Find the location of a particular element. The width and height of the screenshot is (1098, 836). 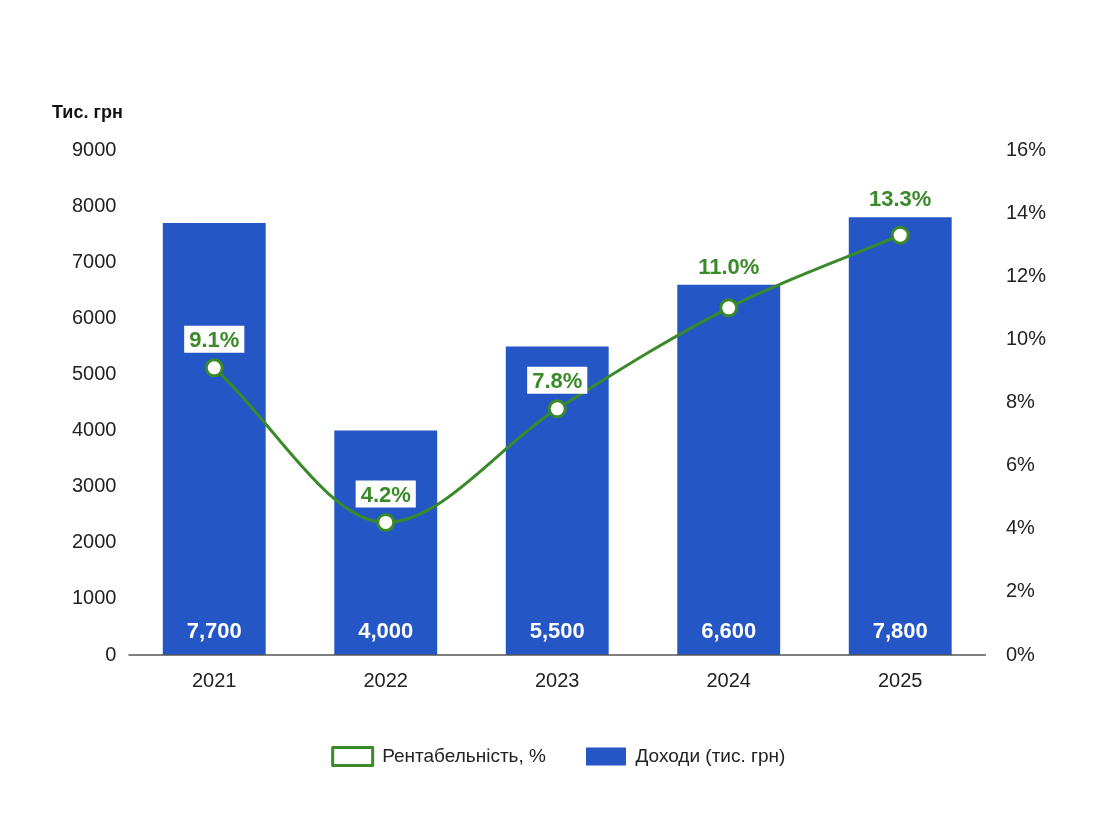

y-tick-label: 4000 is located at coordinates (94, 429).